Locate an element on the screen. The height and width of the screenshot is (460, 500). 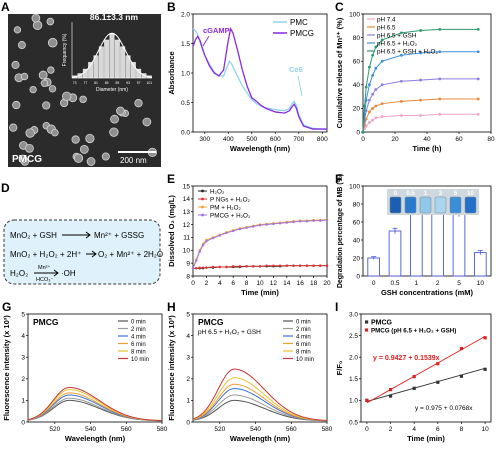
y-tick-label: 10 is located at coordinates (187, 251).